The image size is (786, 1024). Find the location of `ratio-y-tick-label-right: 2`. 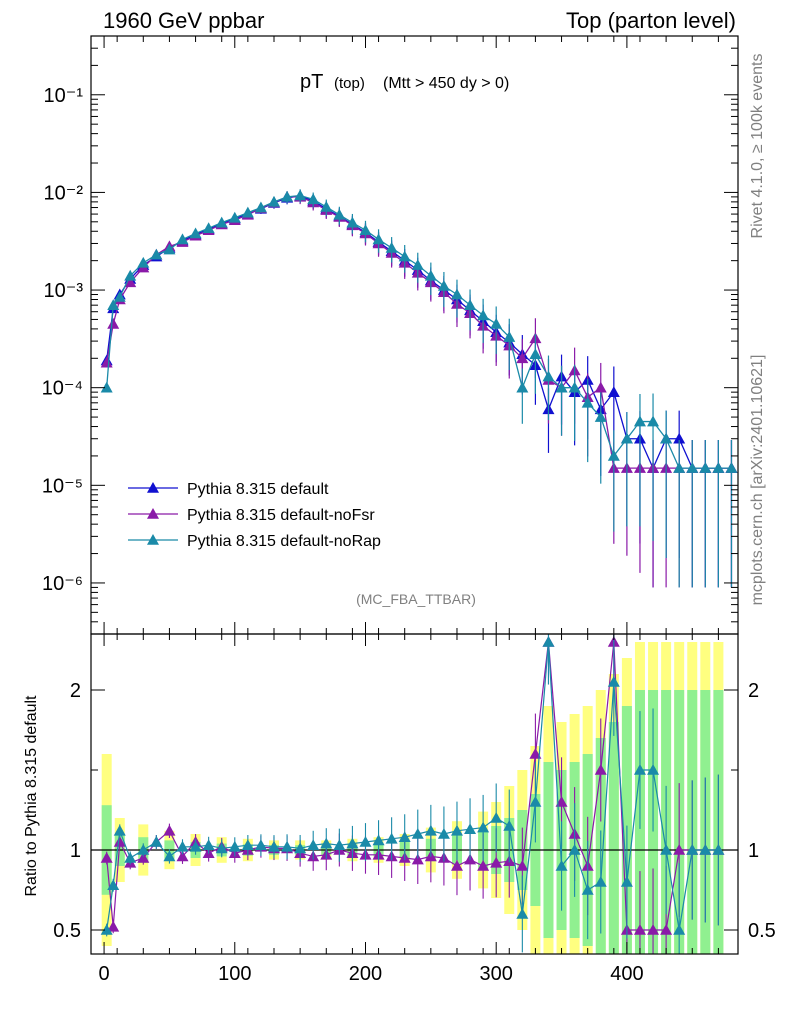

ratio-y-tick-label-right: 2 is located at coordinates (753, 691).